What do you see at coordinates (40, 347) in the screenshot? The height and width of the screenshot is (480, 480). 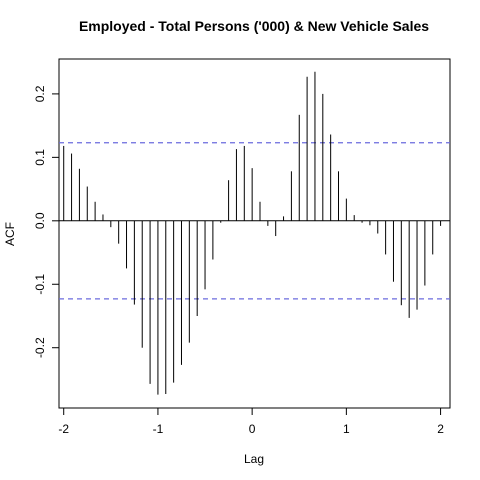 I see `y-tick-label: -0.2` at bounding box center [40, 347].